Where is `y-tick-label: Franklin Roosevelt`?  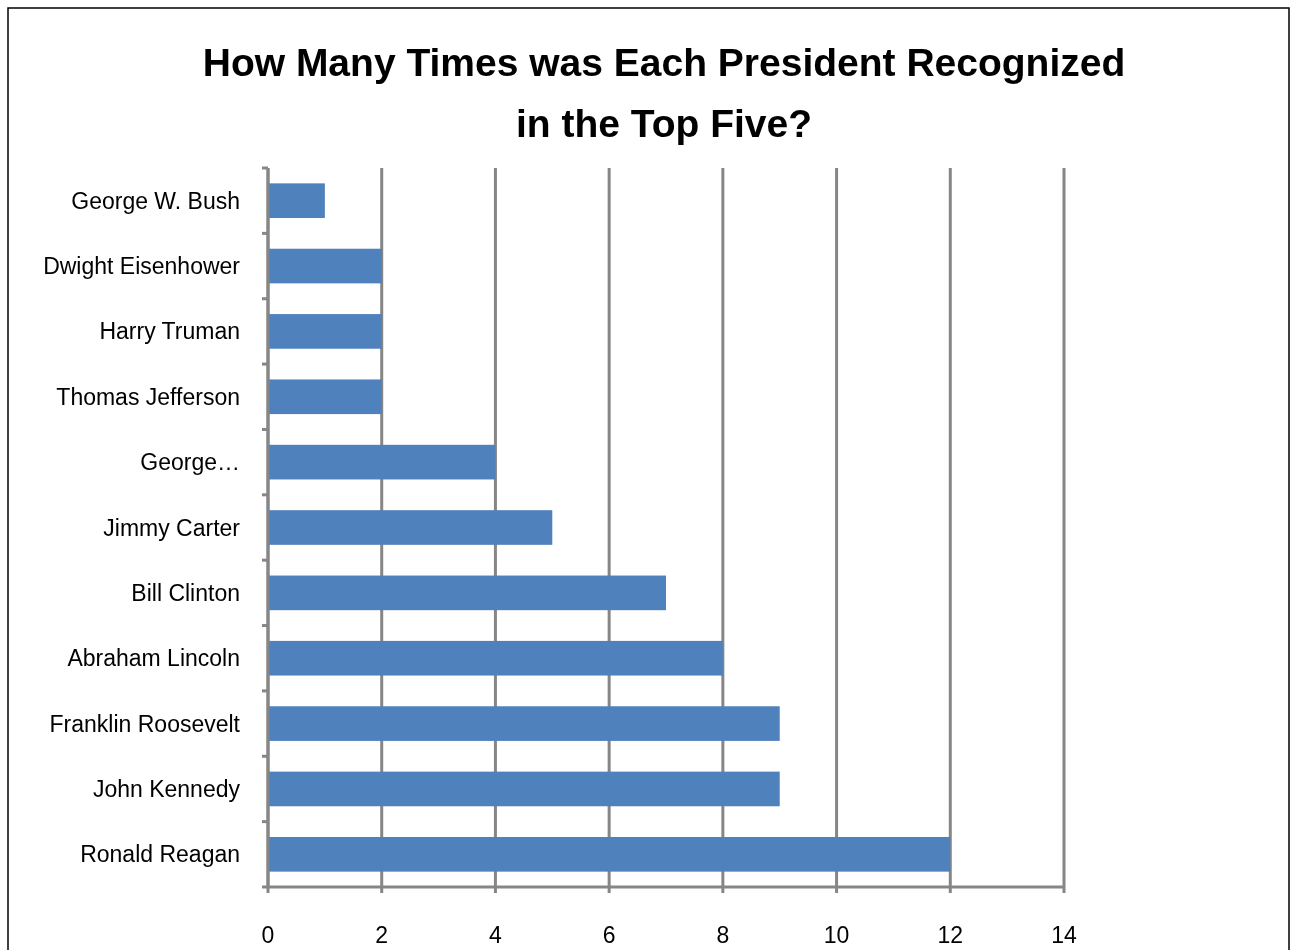
y-tick-label: Franklin Roosevelt is located at coordinates (145, 723).